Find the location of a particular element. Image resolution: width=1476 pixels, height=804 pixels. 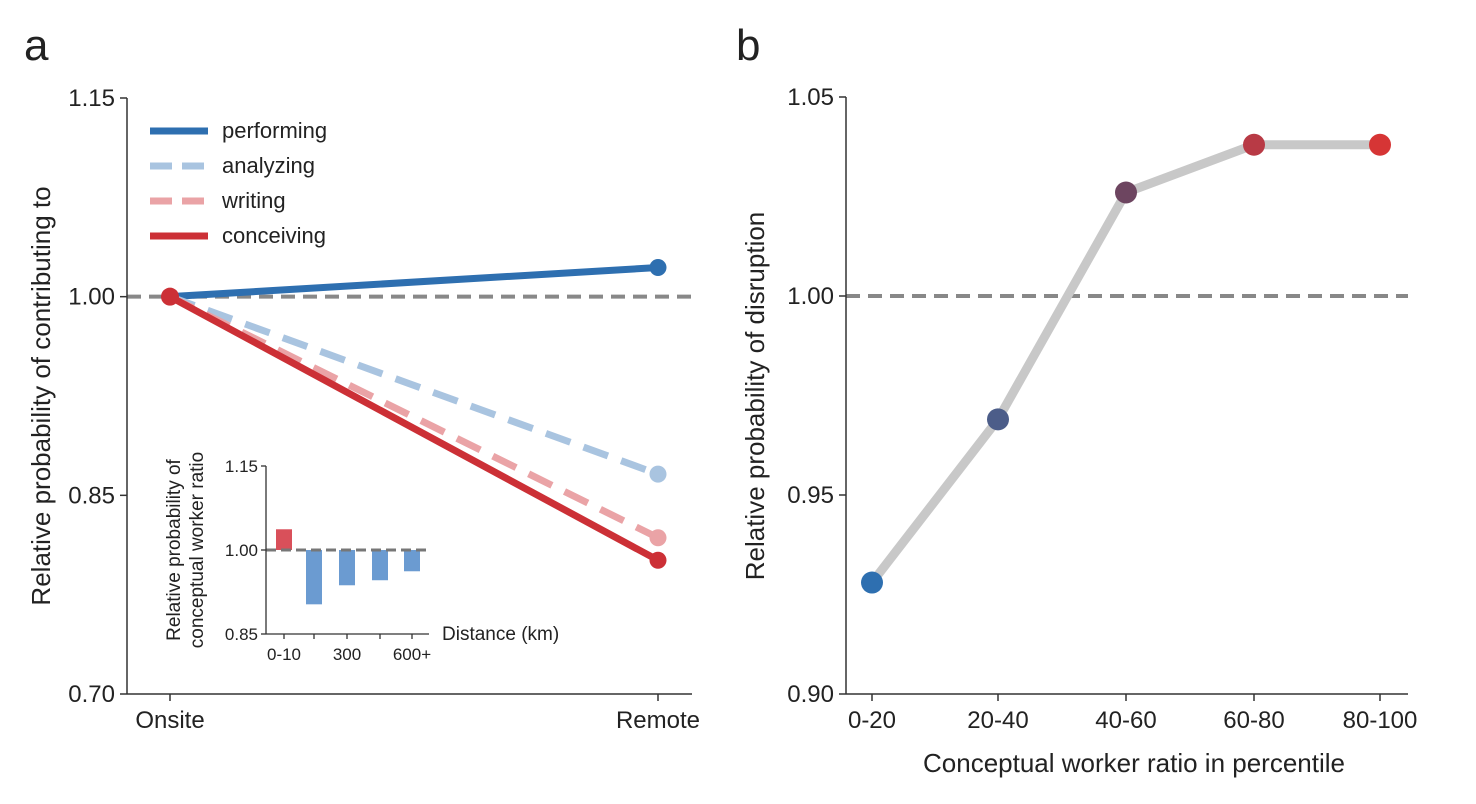

inset-y-tick-label: 1.00 is located at coordinates (241, 550).